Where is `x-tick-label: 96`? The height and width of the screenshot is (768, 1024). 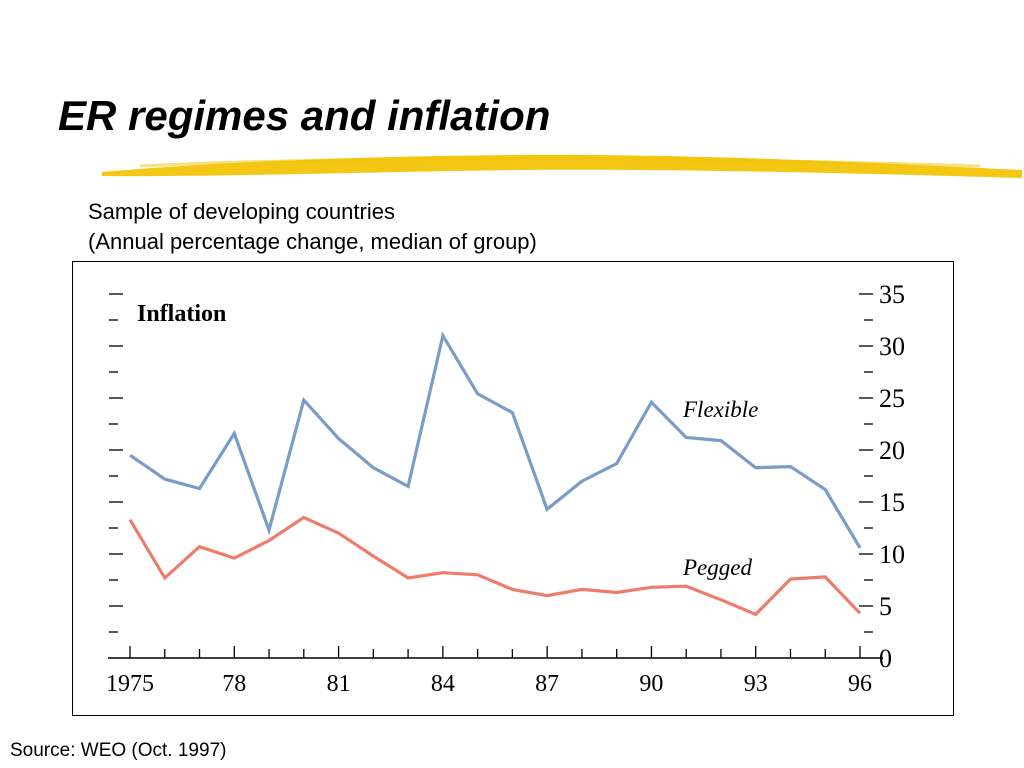 x-tick-label: 96 is located at coordinates (860, 684).